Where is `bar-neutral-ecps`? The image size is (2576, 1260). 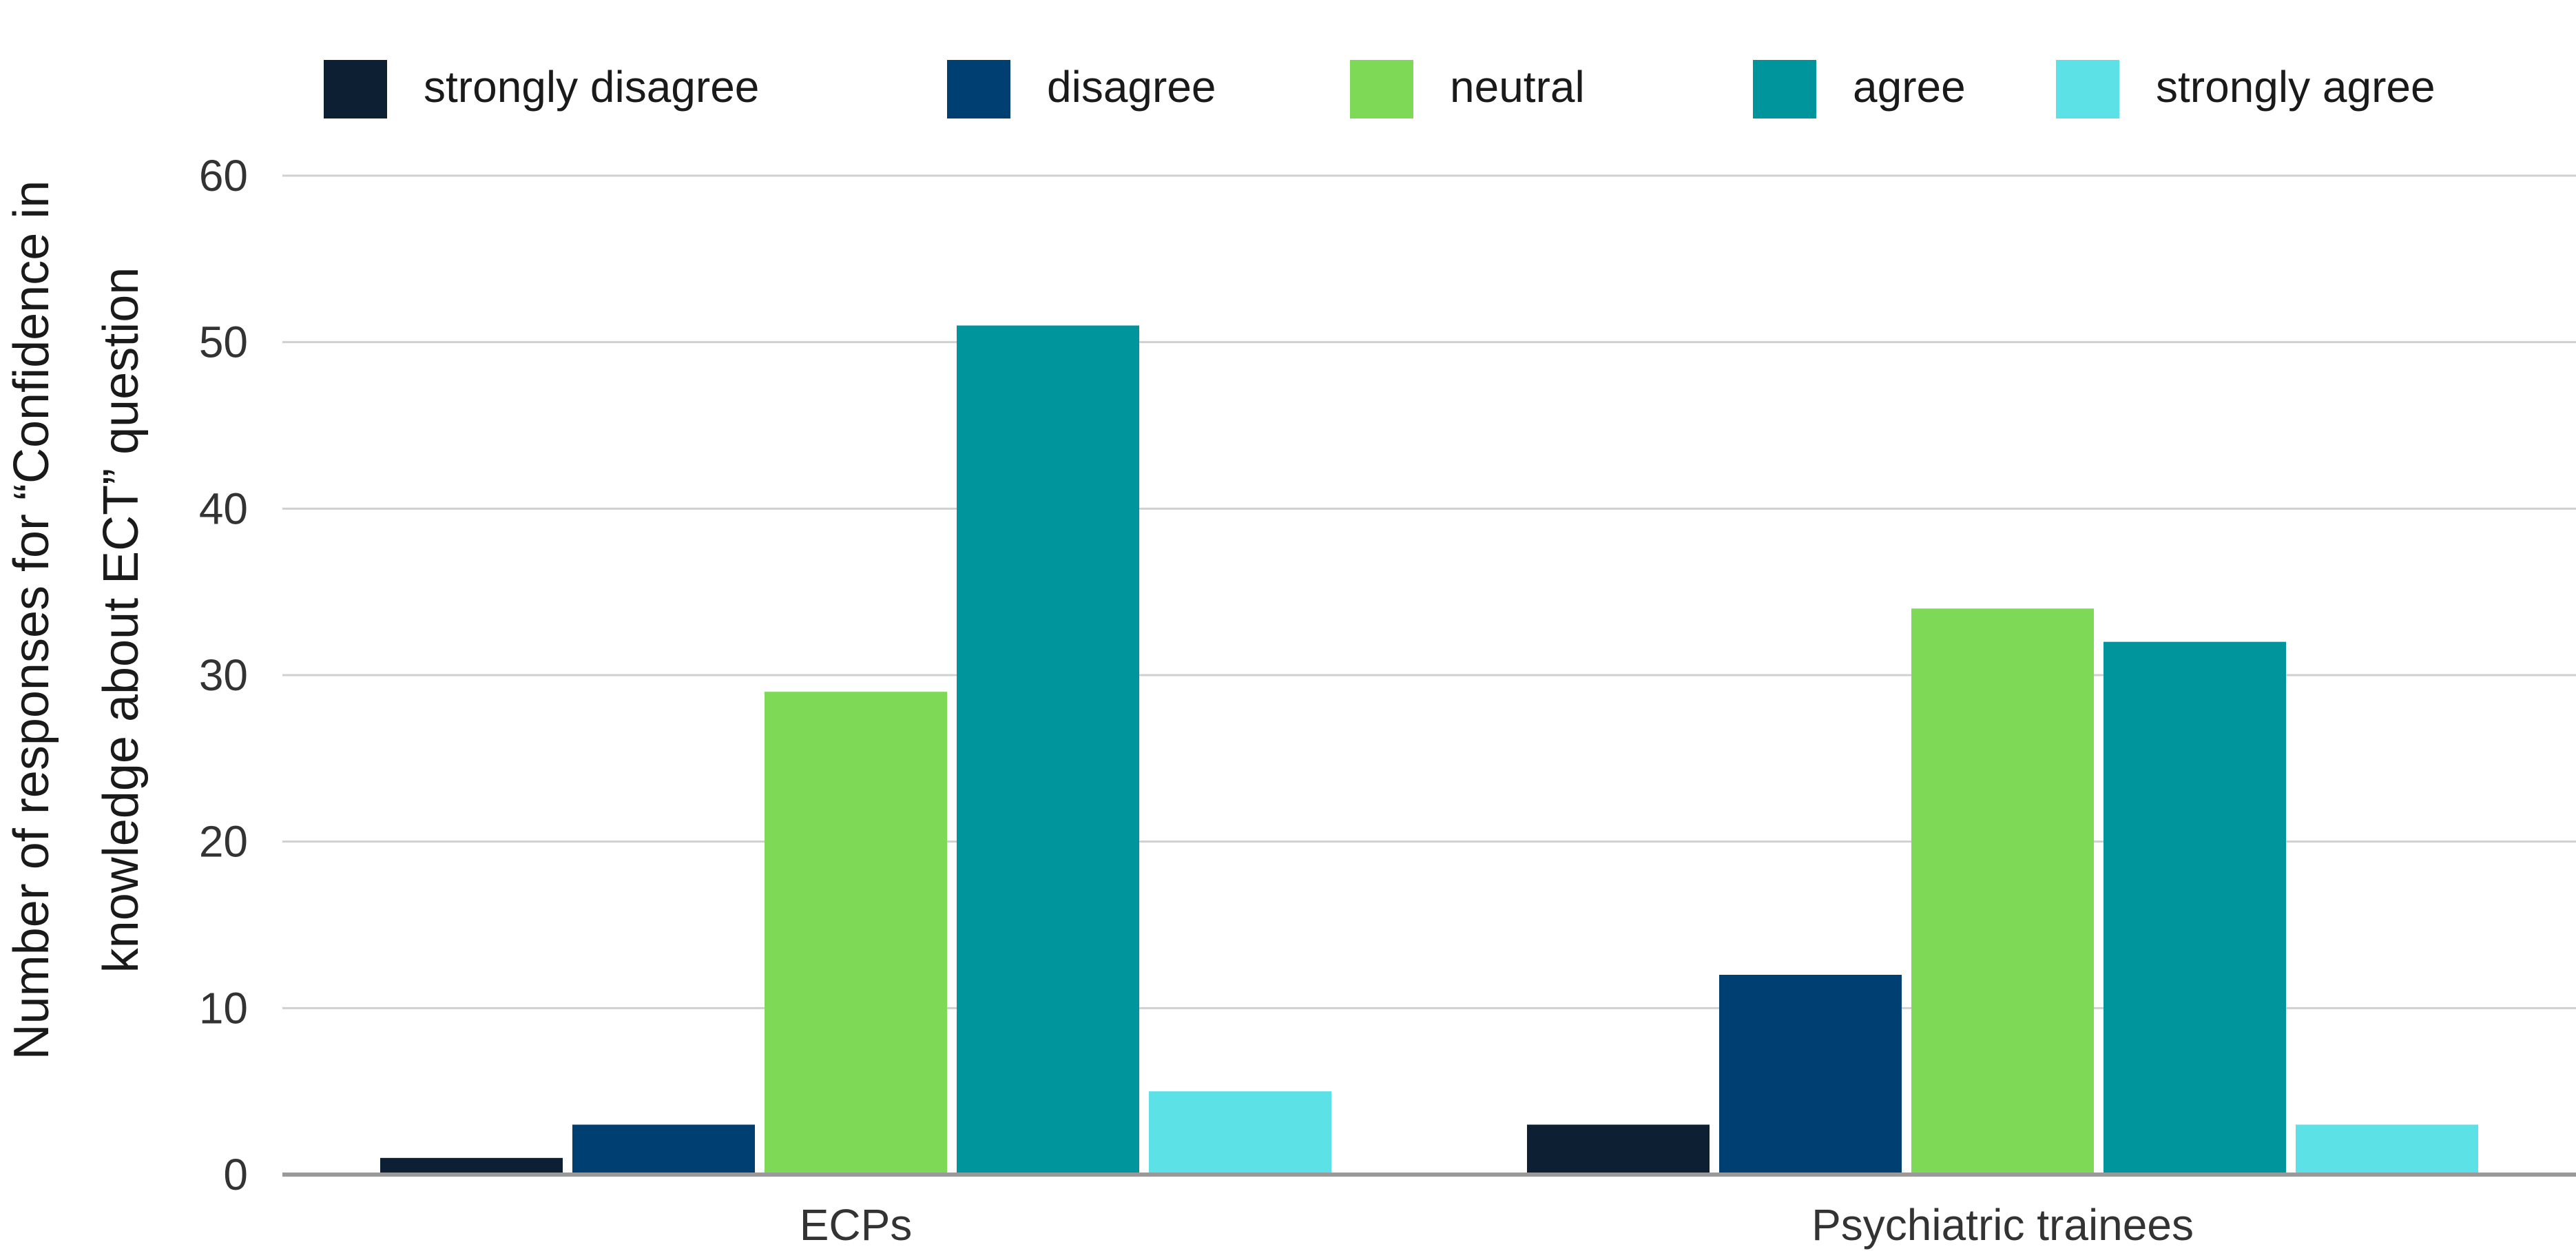
bar-neutral-ecps is located at coordinates (856, 933).